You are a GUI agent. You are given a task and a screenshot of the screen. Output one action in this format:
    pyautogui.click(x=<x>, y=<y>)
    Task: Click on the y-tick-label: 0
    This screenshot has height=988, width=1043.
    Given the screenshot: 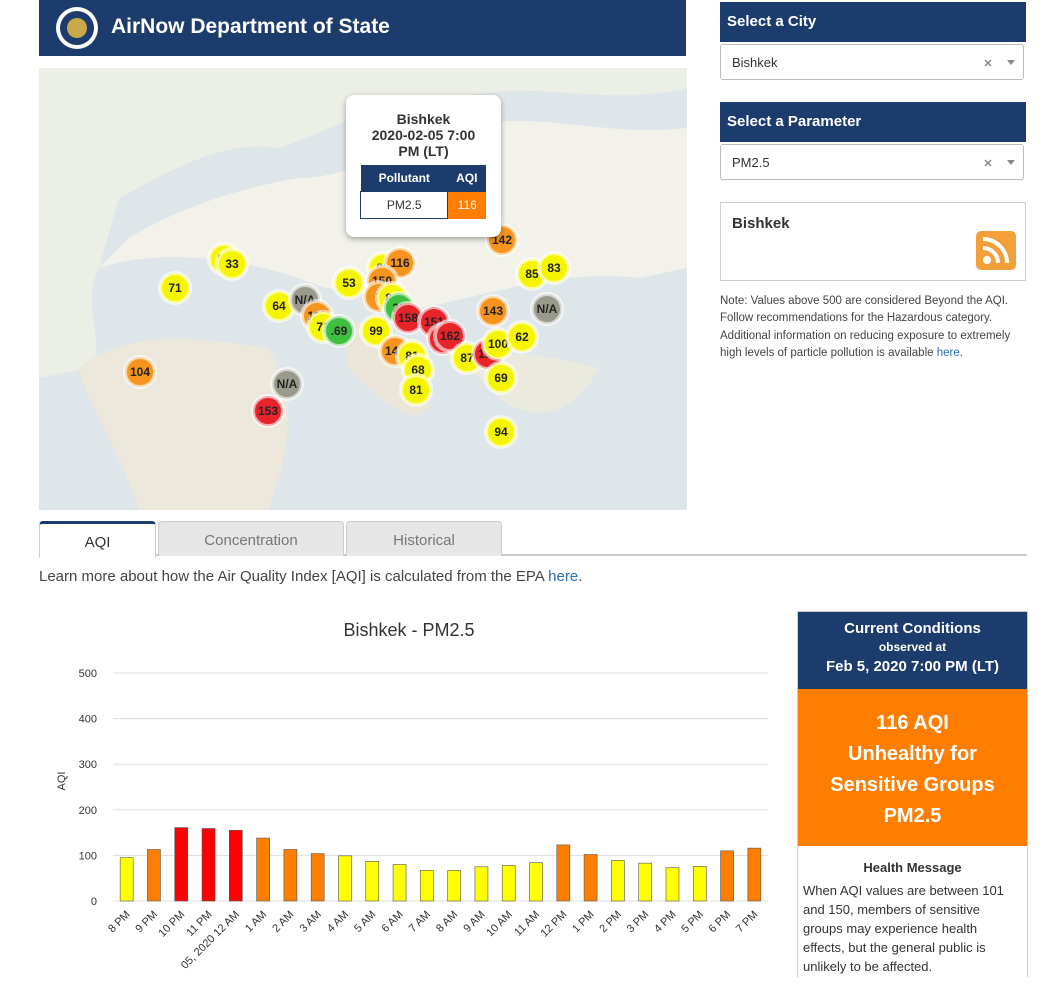 What is the action you would take?
    pyautogui.click(x=94, y=902)
    